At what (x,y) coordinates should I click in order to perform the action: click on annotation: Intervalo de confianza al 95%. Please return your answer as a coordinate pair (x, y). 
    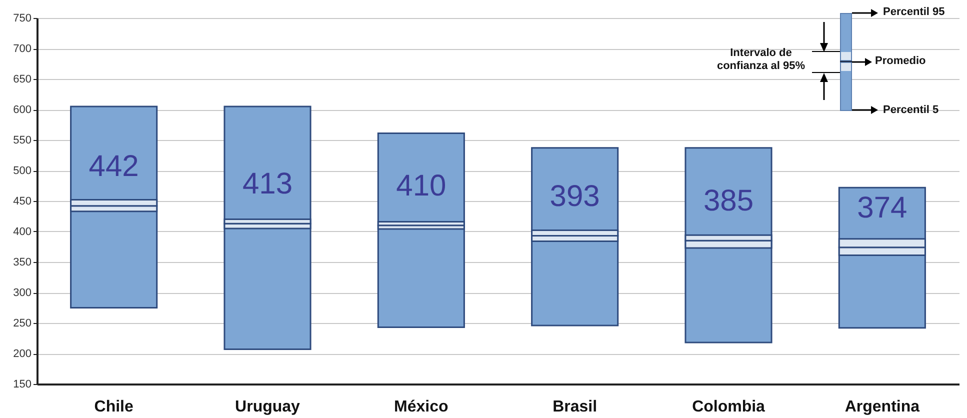
    Looking at the image, I should click on (761, 60).